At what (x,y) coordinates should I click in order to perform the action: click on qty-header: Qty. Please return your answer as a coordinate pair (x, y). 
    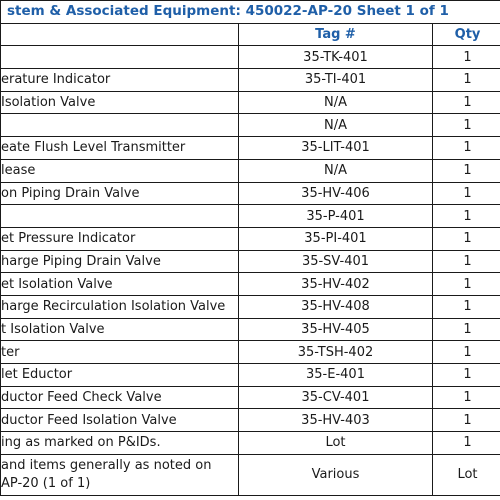
    Looking at the image, I should click on (465, 34).